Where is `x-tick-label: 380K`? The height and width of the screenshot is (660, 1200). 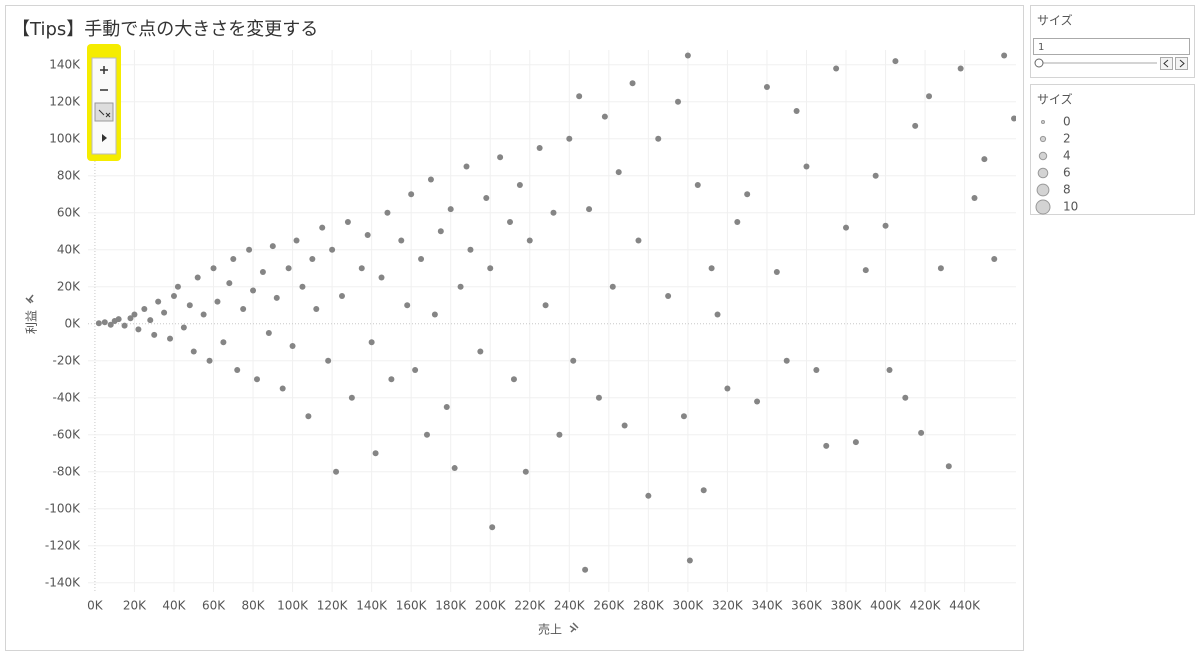 x-tick-label: 380K is located at coordinates (847, 606).